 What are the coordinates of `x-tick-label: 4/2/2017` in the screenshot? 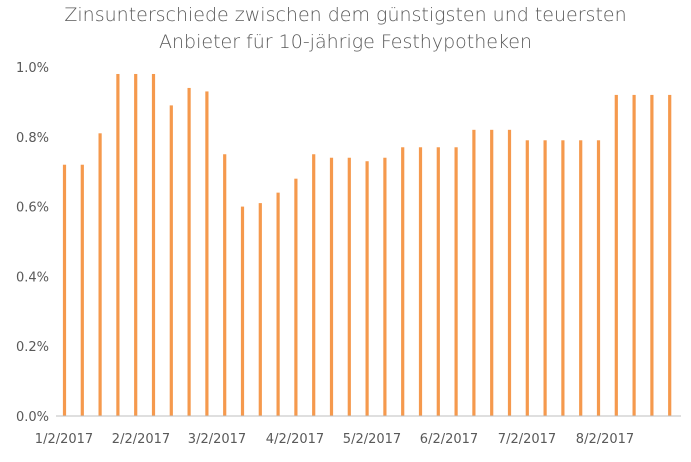 It's located at (295, 439).